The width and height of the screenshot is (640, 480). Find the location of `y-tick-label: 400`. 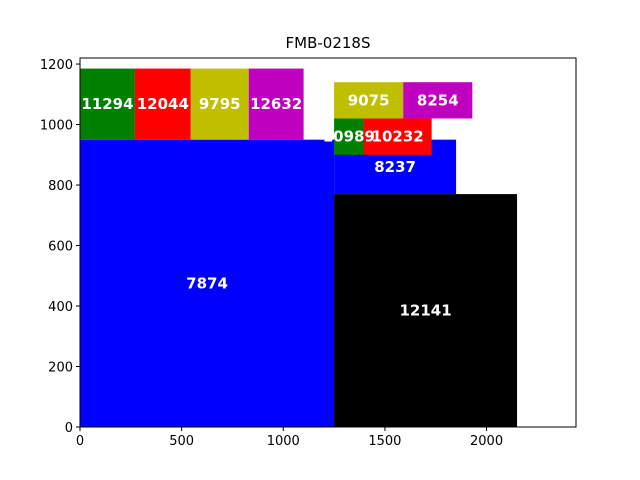

y-tick-label: 400 is located at coordinates (60, 307).